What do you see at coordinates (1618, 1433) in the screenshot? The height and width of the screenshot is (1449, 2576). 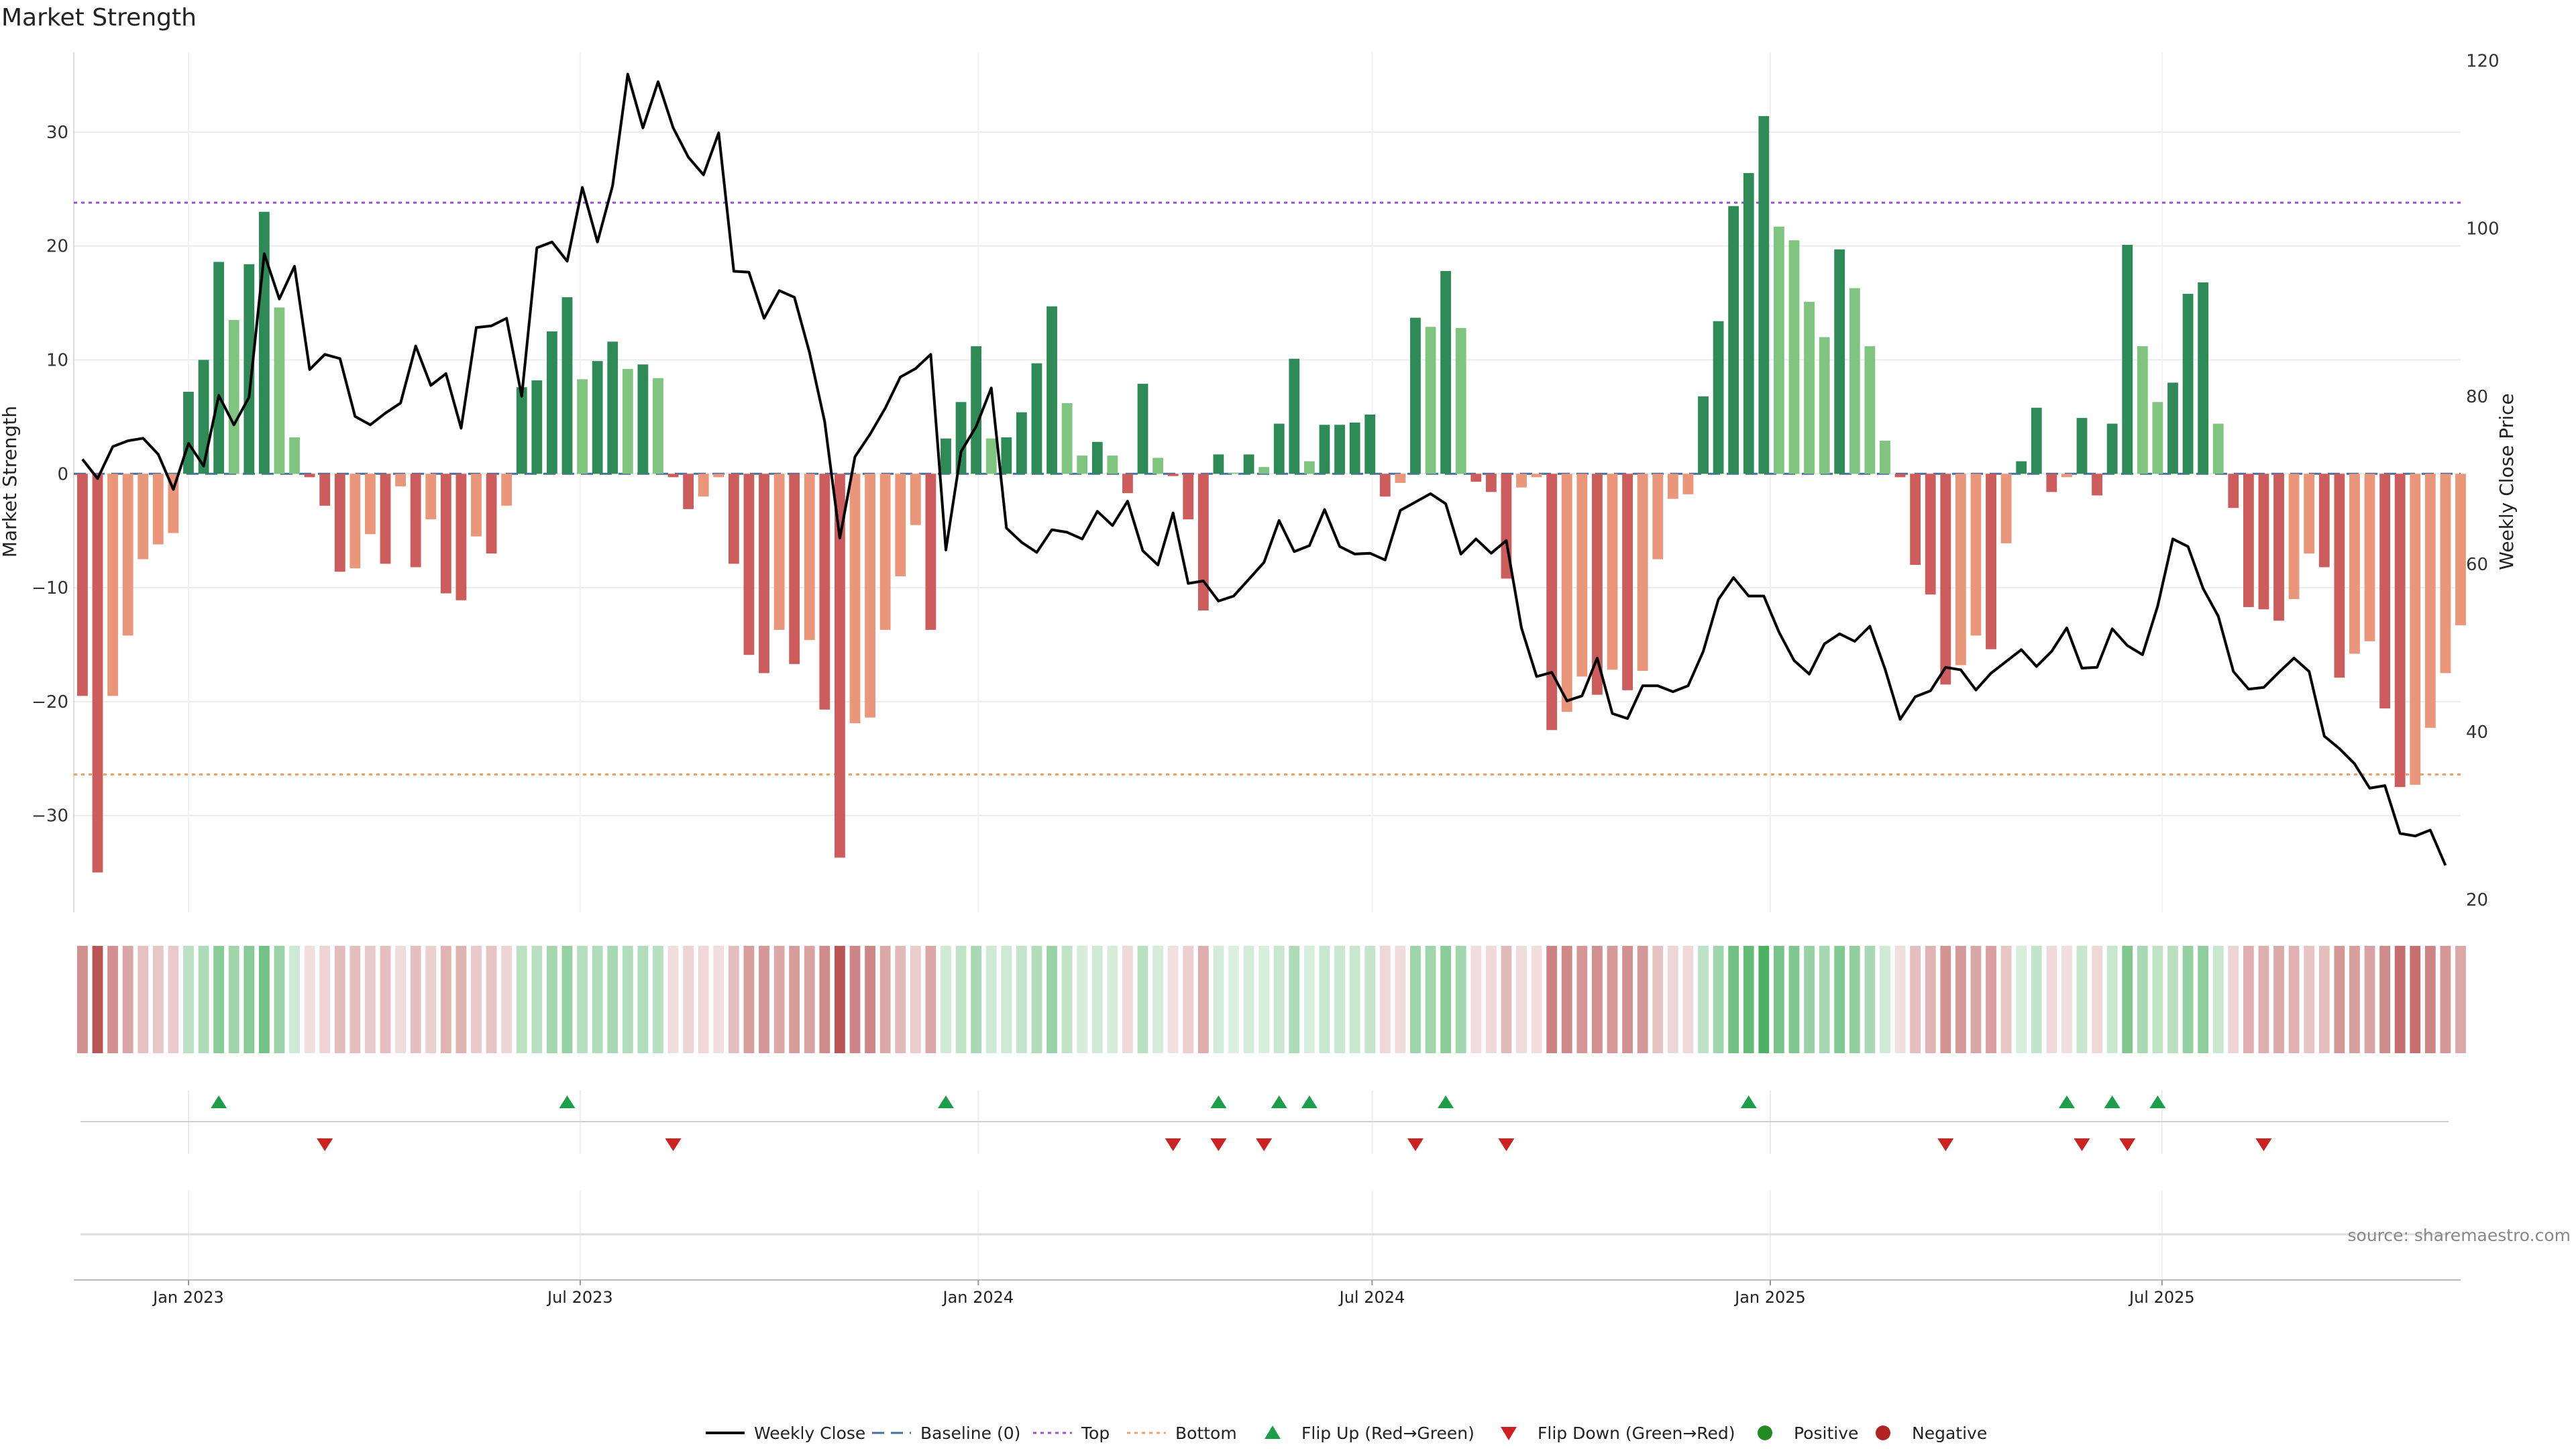 I see `legend-flip-down: Flip Down (Green→Red)` at bounding box center [1618, 1433].